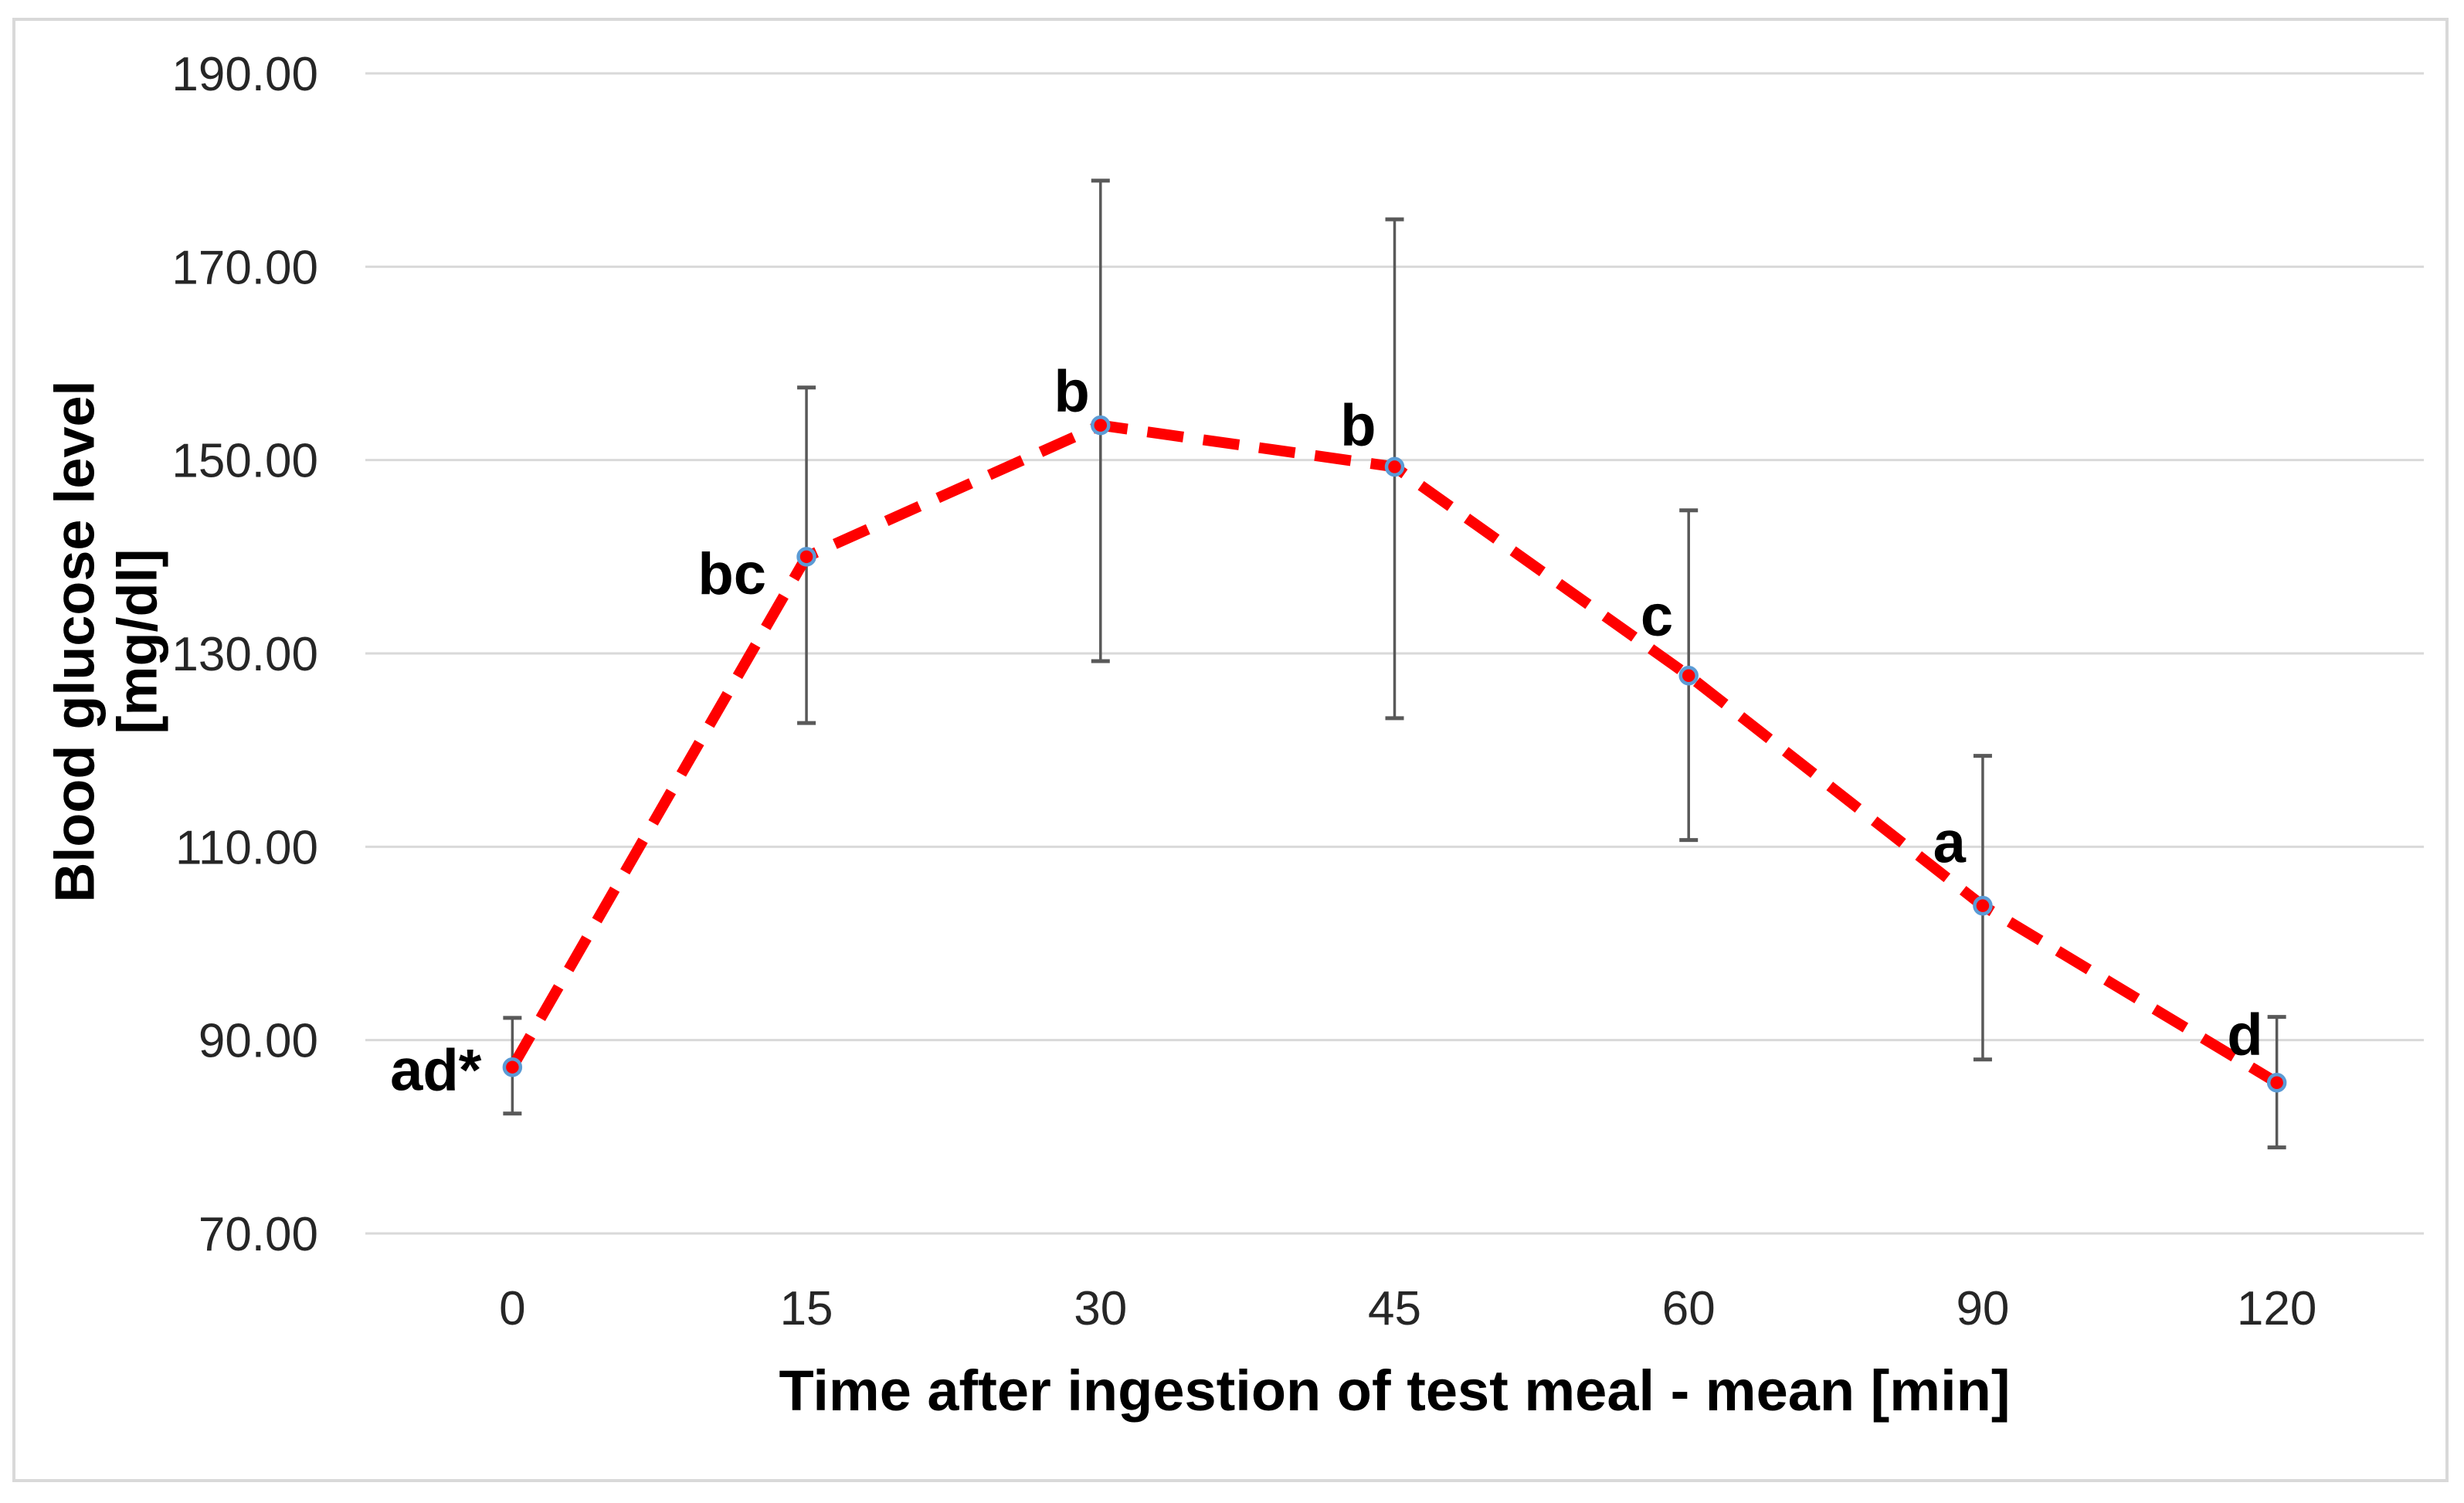  Describe the element at coordinates (245, 462) in the screenshot. I see `y-tick-label: 150.00` at that location.